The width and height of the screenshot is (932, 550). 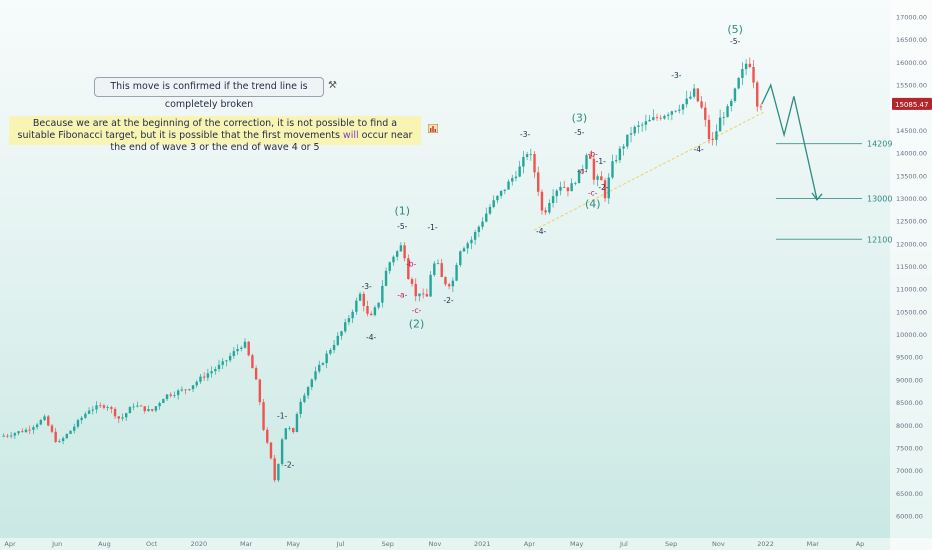 I want to click on x-tick-label: Mar, so click(x=246, y=544).